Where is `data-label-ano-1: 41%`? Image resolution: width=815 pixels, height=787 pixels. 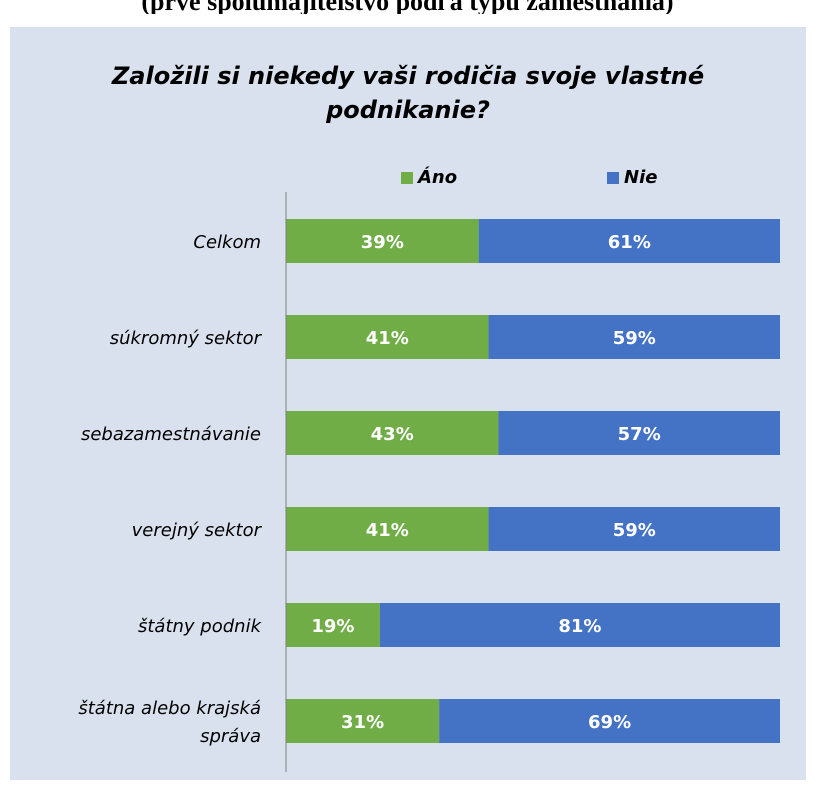
data-label-ano-1: 41% is located at coordinates (387, 338).